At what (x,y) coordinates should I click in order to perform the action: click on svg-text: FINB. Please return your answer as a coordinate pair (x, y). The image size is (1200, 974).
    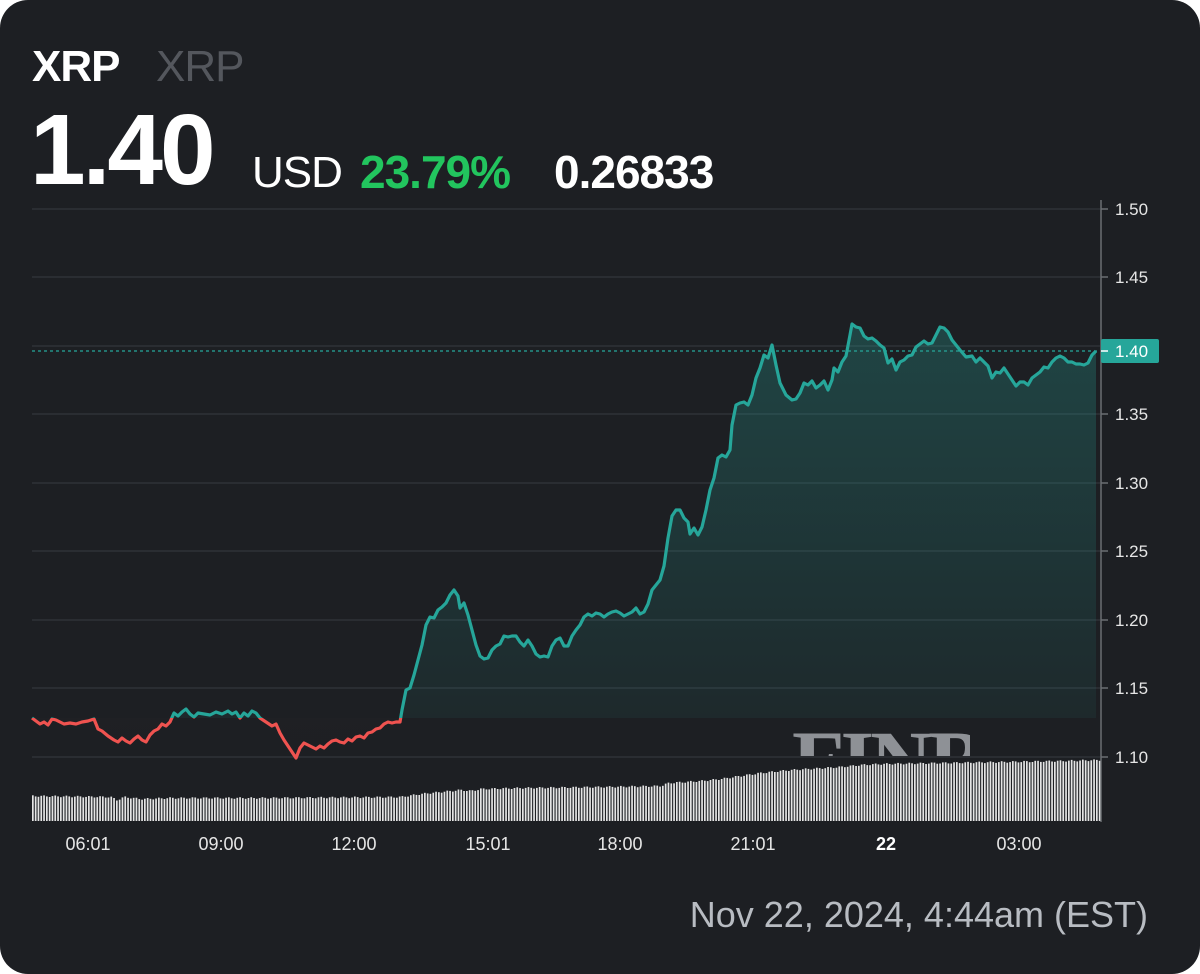
    Looking at the image, I should click on (887, 761).